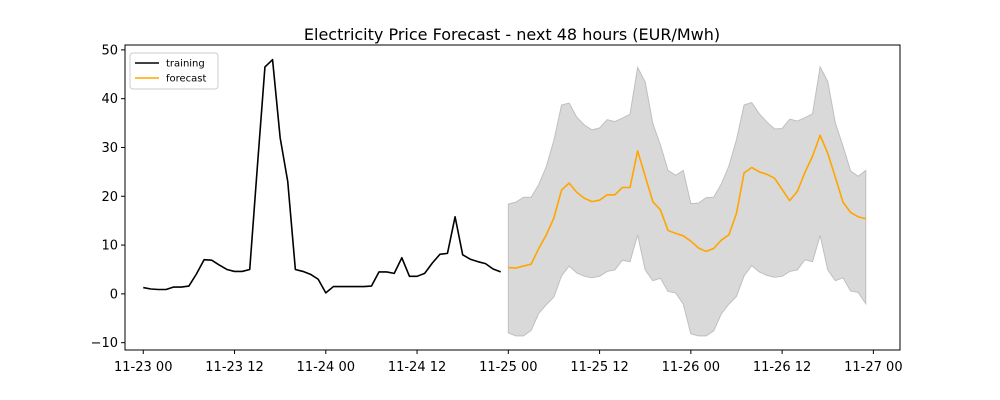  I want to click on y-tick-label: 30, so click(109, 148).